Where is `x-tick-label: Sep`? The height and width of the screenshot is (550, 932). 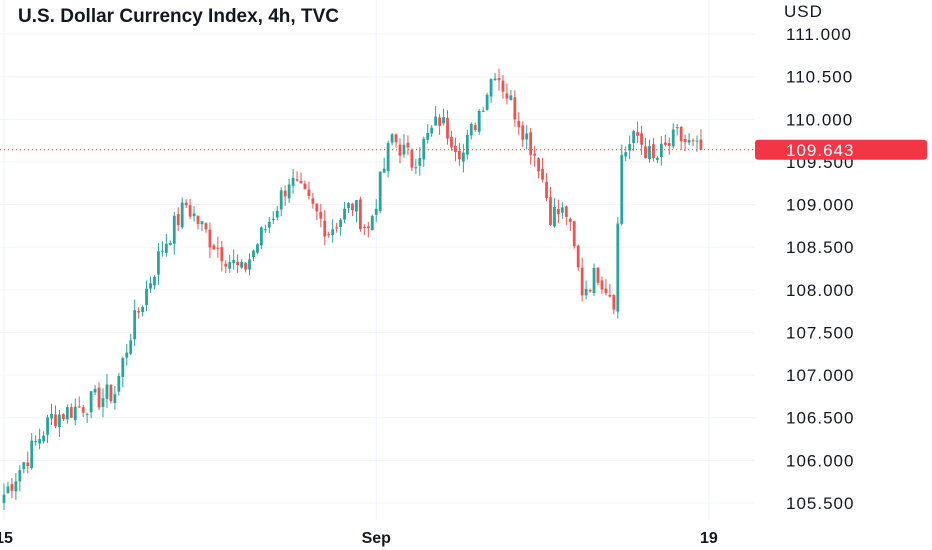
x-tick-label: Sep is located at coordinates (377, 538).